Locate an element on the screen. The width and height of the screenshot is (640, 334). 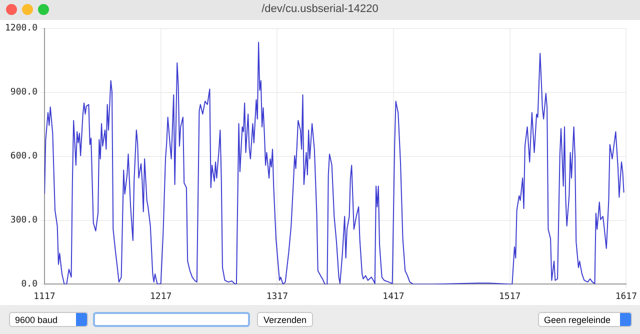
x-tick-label: 1517 is located at coordinates (509, 297).